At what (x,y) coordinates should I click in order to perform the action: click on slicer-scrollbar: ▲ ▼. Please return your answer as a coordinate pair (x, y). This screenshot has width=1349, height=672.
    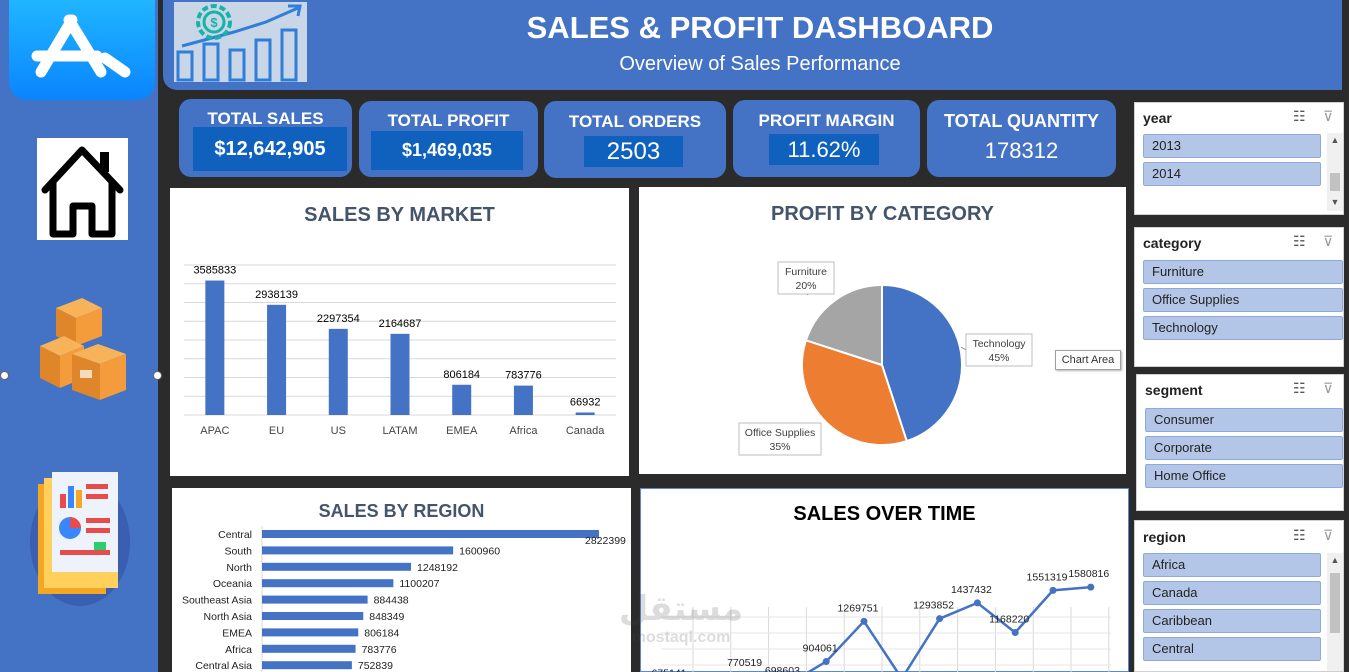
    Looking at the image, I should click on (1335, 172).